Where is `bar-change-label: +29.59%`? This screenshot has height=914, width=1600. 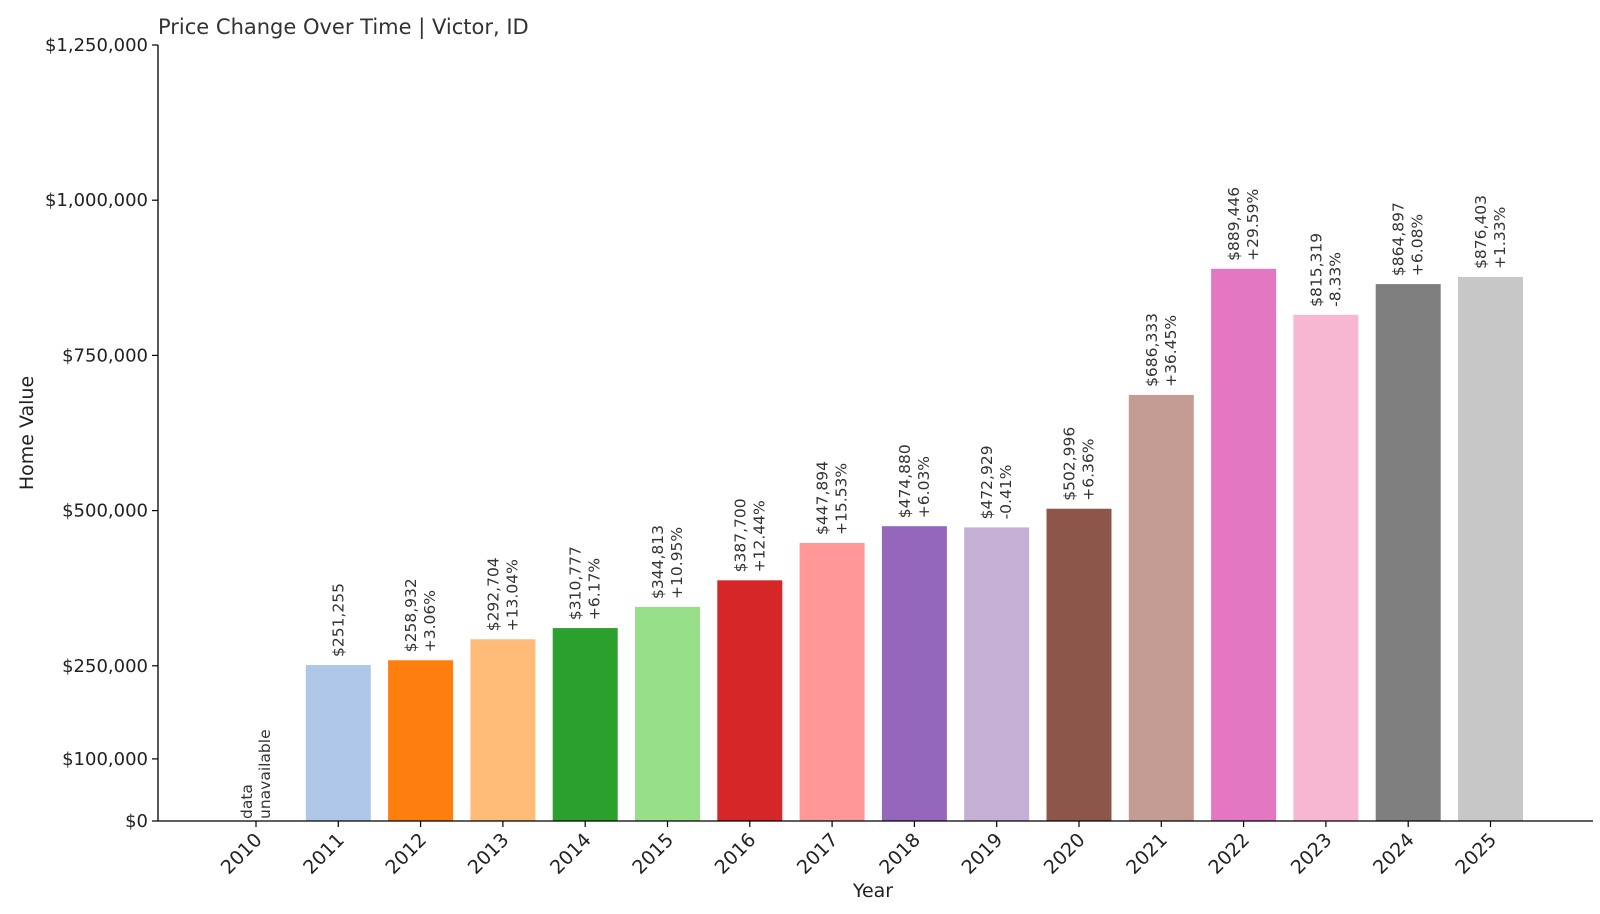 bar-change-label: +29.59% is located at coordinates (1253, 225).